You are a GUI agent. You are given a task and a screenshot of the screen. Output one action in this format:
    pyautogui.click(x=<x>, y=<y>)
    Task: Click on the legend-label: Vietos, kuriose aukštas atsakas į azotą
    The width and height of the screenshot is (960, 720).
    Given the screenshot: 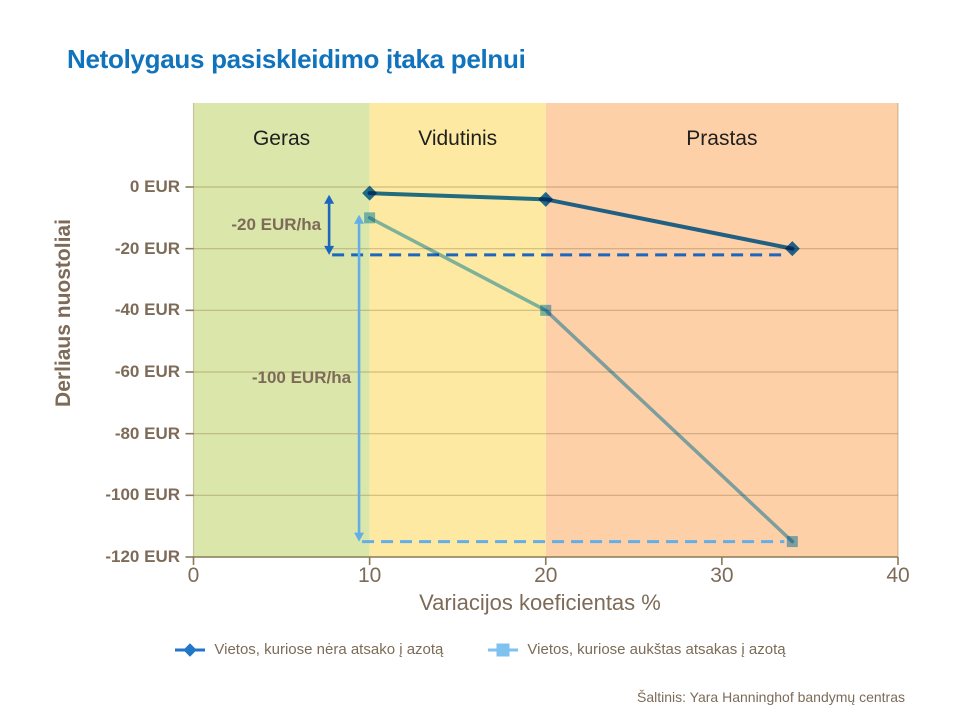 What is the action you would take?
    pyautogui.click(x=656, y=649)
    